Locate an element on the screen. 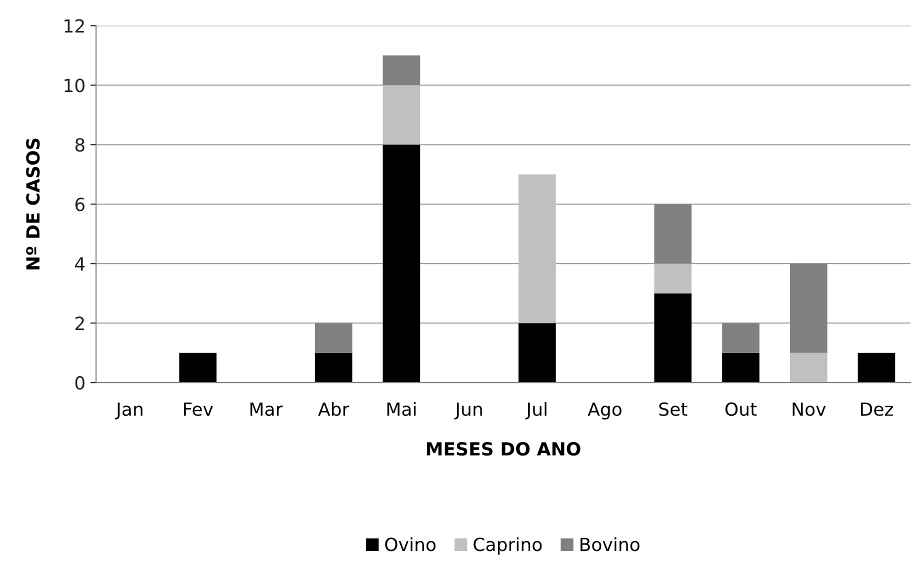 The height and width of the screenshot is (571, 915). y-tick-label: 6 is located at coordinates (80, 205).